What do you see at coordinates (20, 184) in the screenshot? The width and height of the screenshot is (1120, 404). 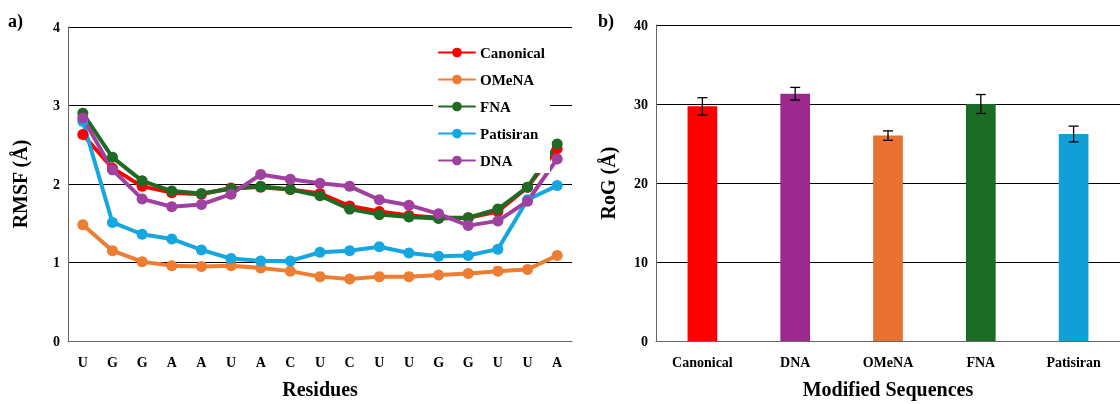 I see `y-axis-title: RMSF (Å)` at bounding box center [20, 184].